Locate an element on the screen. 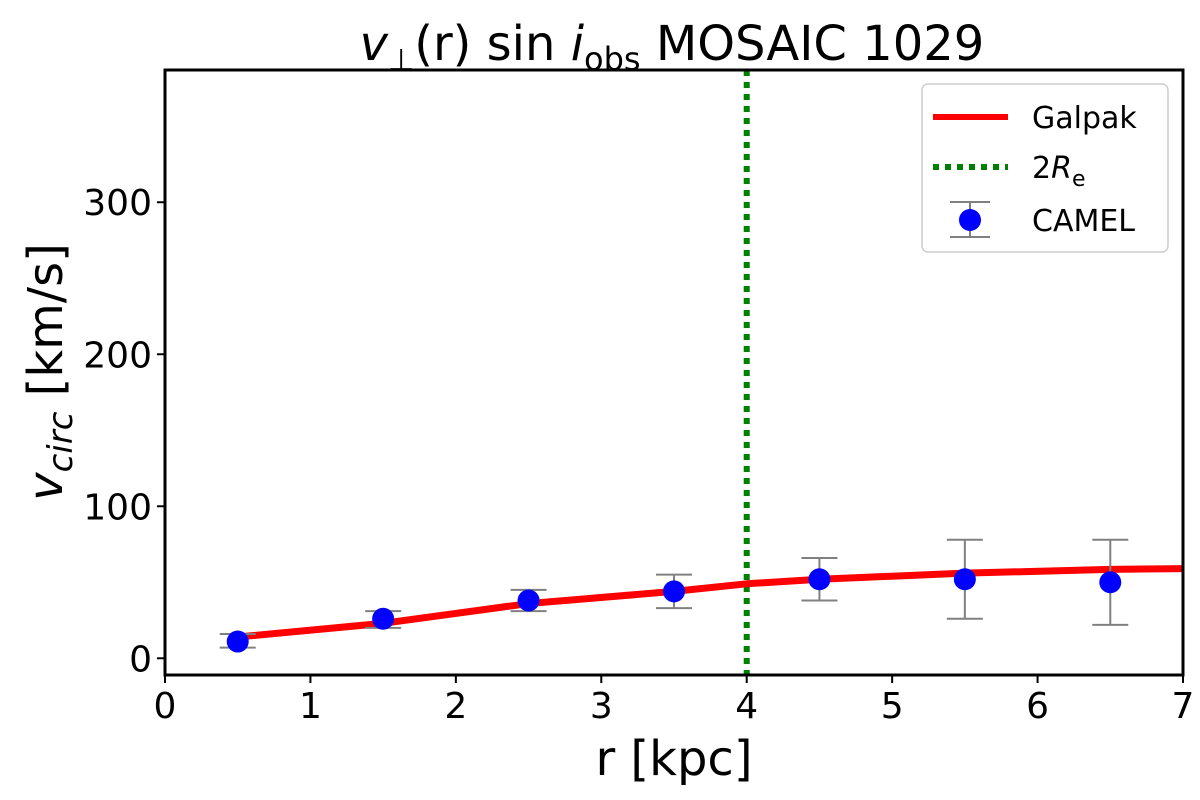 This screenshot has width=1200, height=800. legend-box is located at coordinates (1045, 168).